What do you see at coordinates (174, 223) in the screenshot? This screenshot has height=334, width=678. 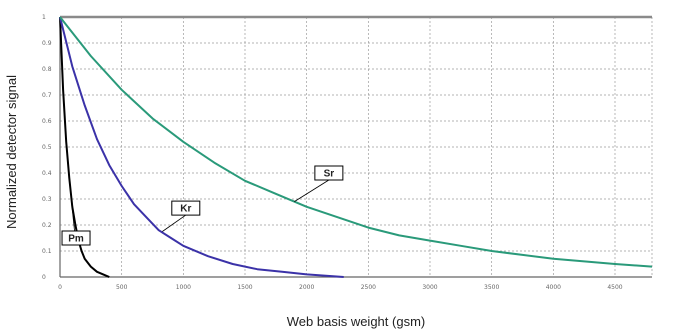 I see `annotation-leader-kr` at bounding box center [174, 223].